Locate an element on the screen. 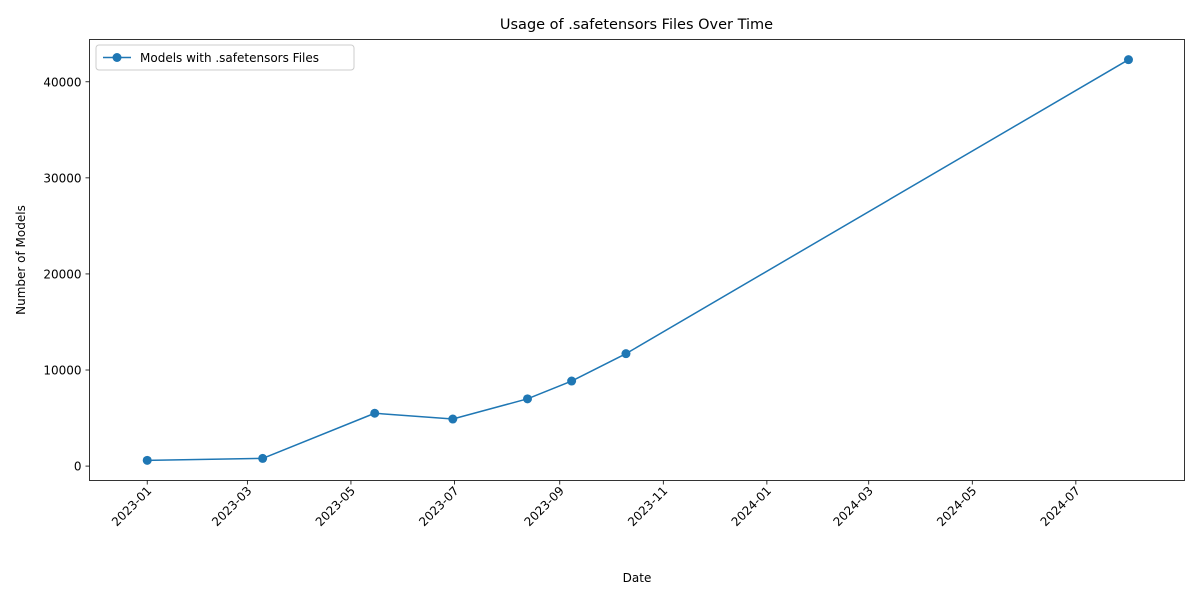 Image resolution: width=1200 pixels, height=600 pixels. y-tick-label: 10000 is located at coordinates (62, 371).